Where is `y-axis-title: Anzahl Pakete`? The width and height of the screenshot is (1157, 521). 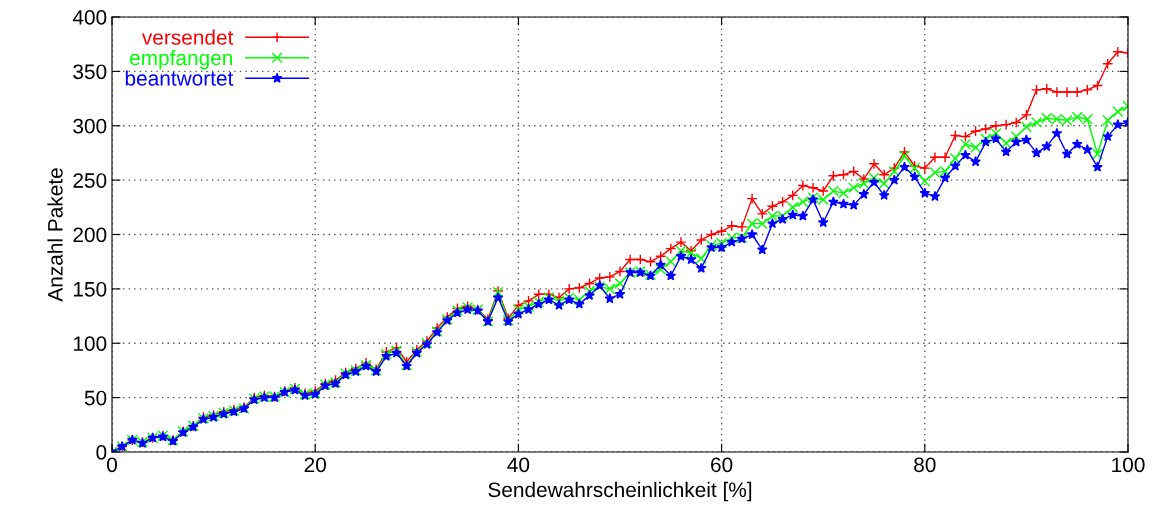 y-axis-title: Anzahl Pakete is located at coordinates (55, 235).